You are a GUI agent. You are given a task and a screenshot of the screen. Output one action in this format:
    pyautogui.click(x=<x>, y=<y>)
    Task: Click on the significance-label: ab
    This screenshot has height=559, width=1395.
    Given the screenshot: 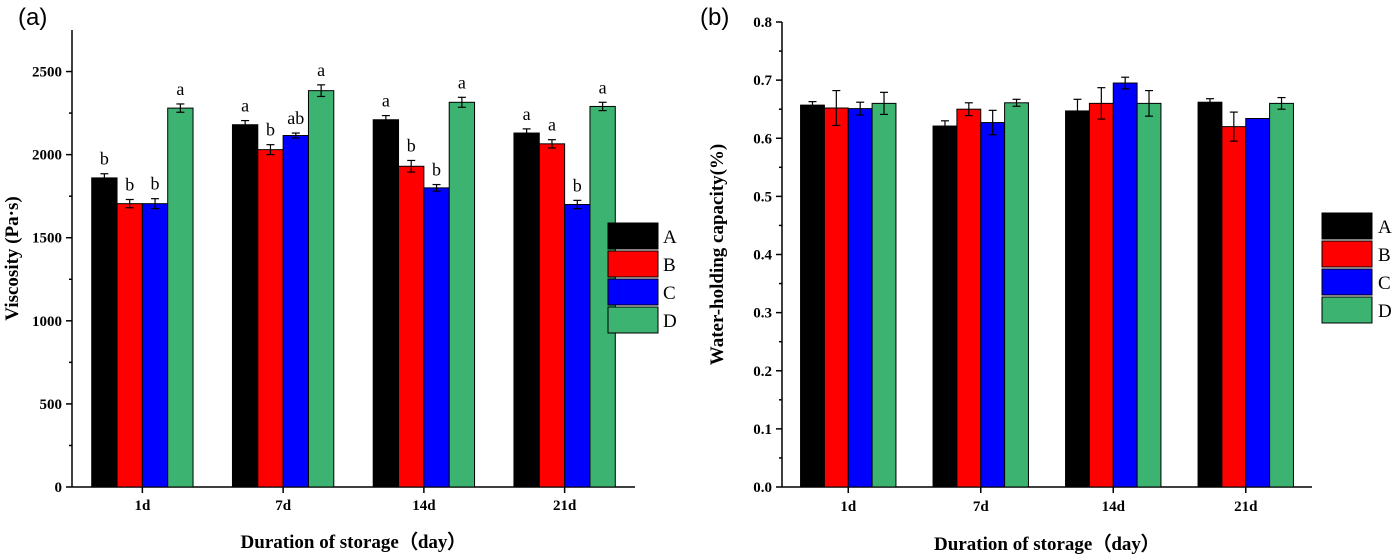 What is the action you would take?
    pyautogui.click(x=295, y=118)
    